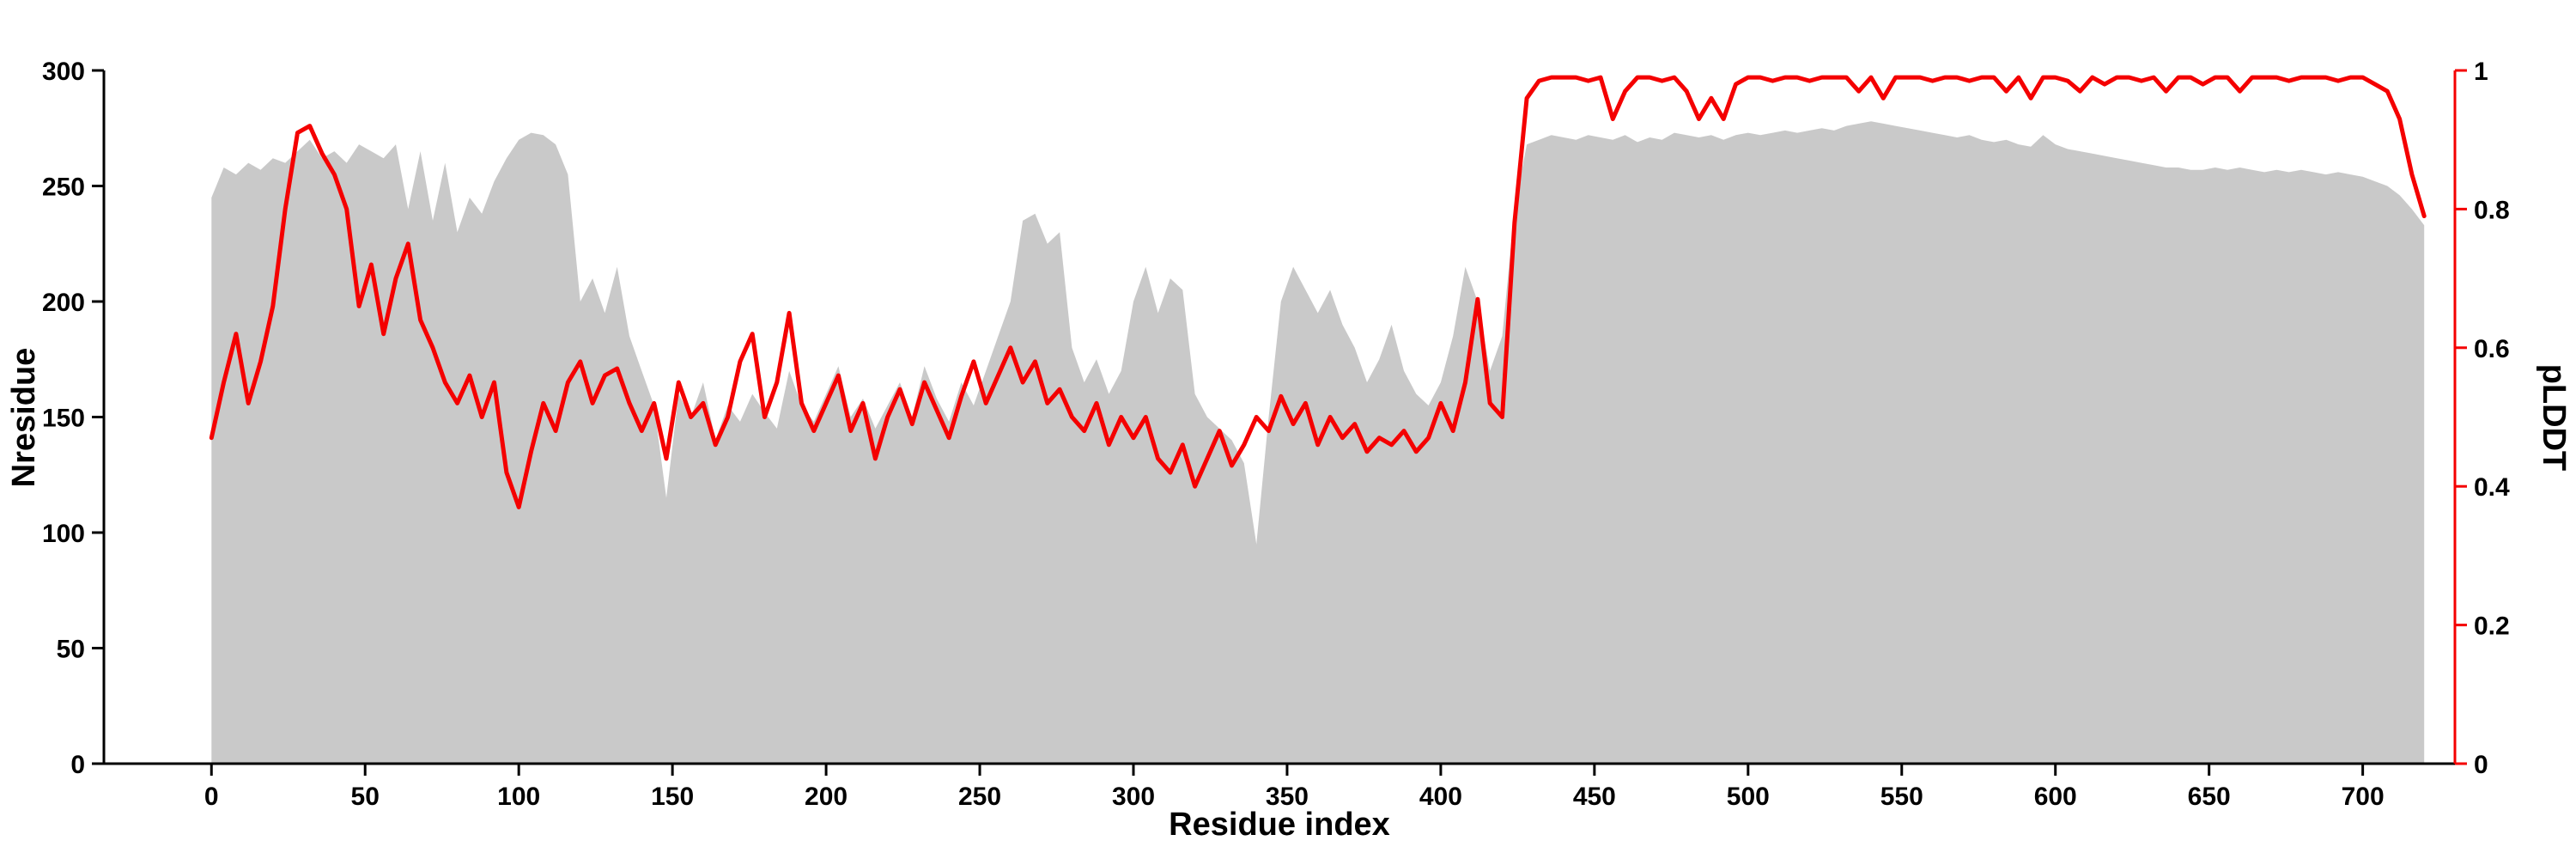  What do you see at coordinates (64, 419) in the screenshot?
I see `y-left-tick-label: 150` at bounding box center [64, 419].